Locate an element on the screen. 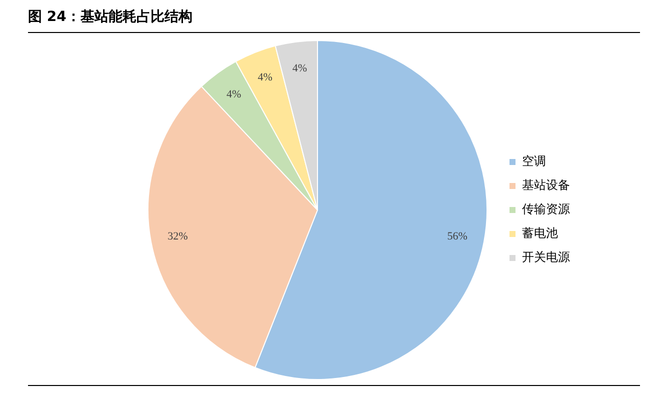 The width and height of the screenshot is (658, 413). chart-title: 图 24：基站能耗占比结构 is located at coordinates (110, 17).